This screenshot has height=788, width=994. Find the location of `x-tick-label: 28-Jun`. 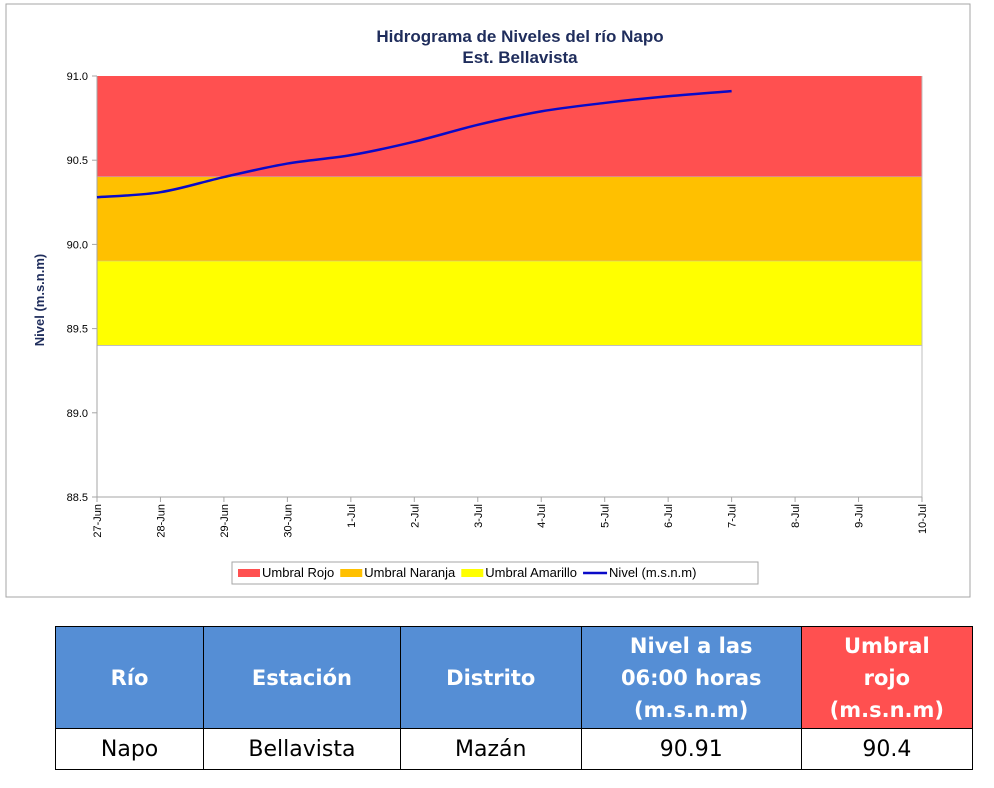

x-tick-label: 28-Jun is located at coordinates (161, 521).